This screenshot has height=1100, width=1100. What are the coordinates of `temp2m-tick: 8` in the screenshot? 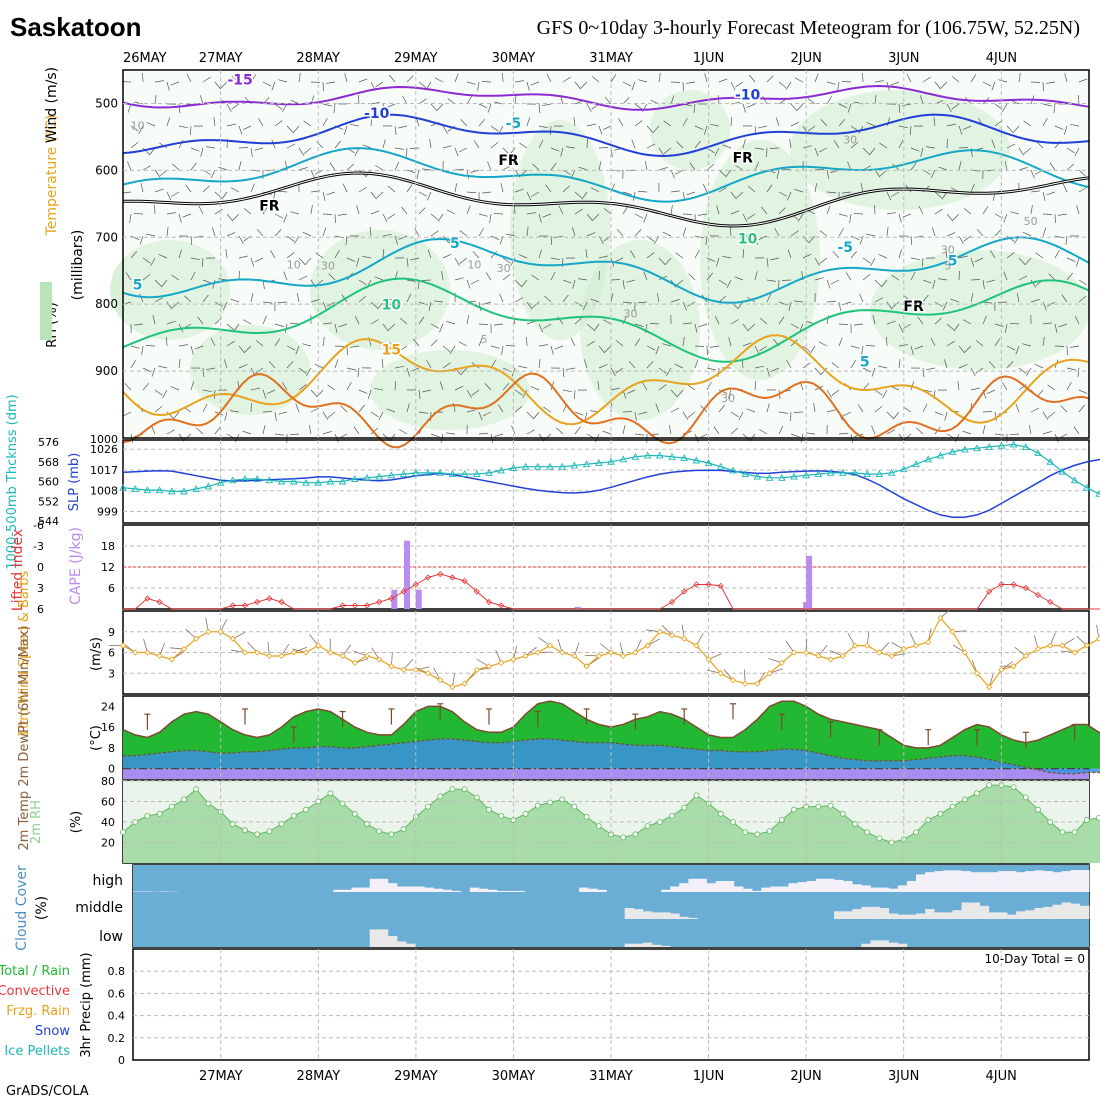 It's located at (111, 748).